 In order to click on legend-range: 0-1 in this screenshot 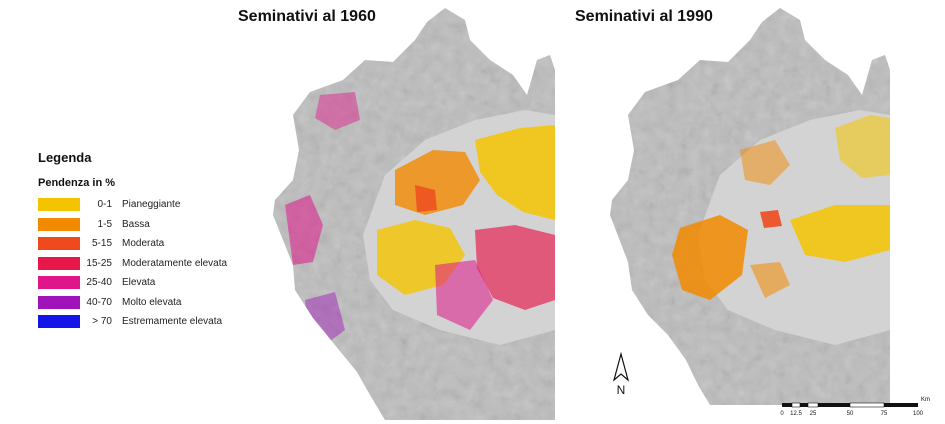, I will do `click(104, 205)`.